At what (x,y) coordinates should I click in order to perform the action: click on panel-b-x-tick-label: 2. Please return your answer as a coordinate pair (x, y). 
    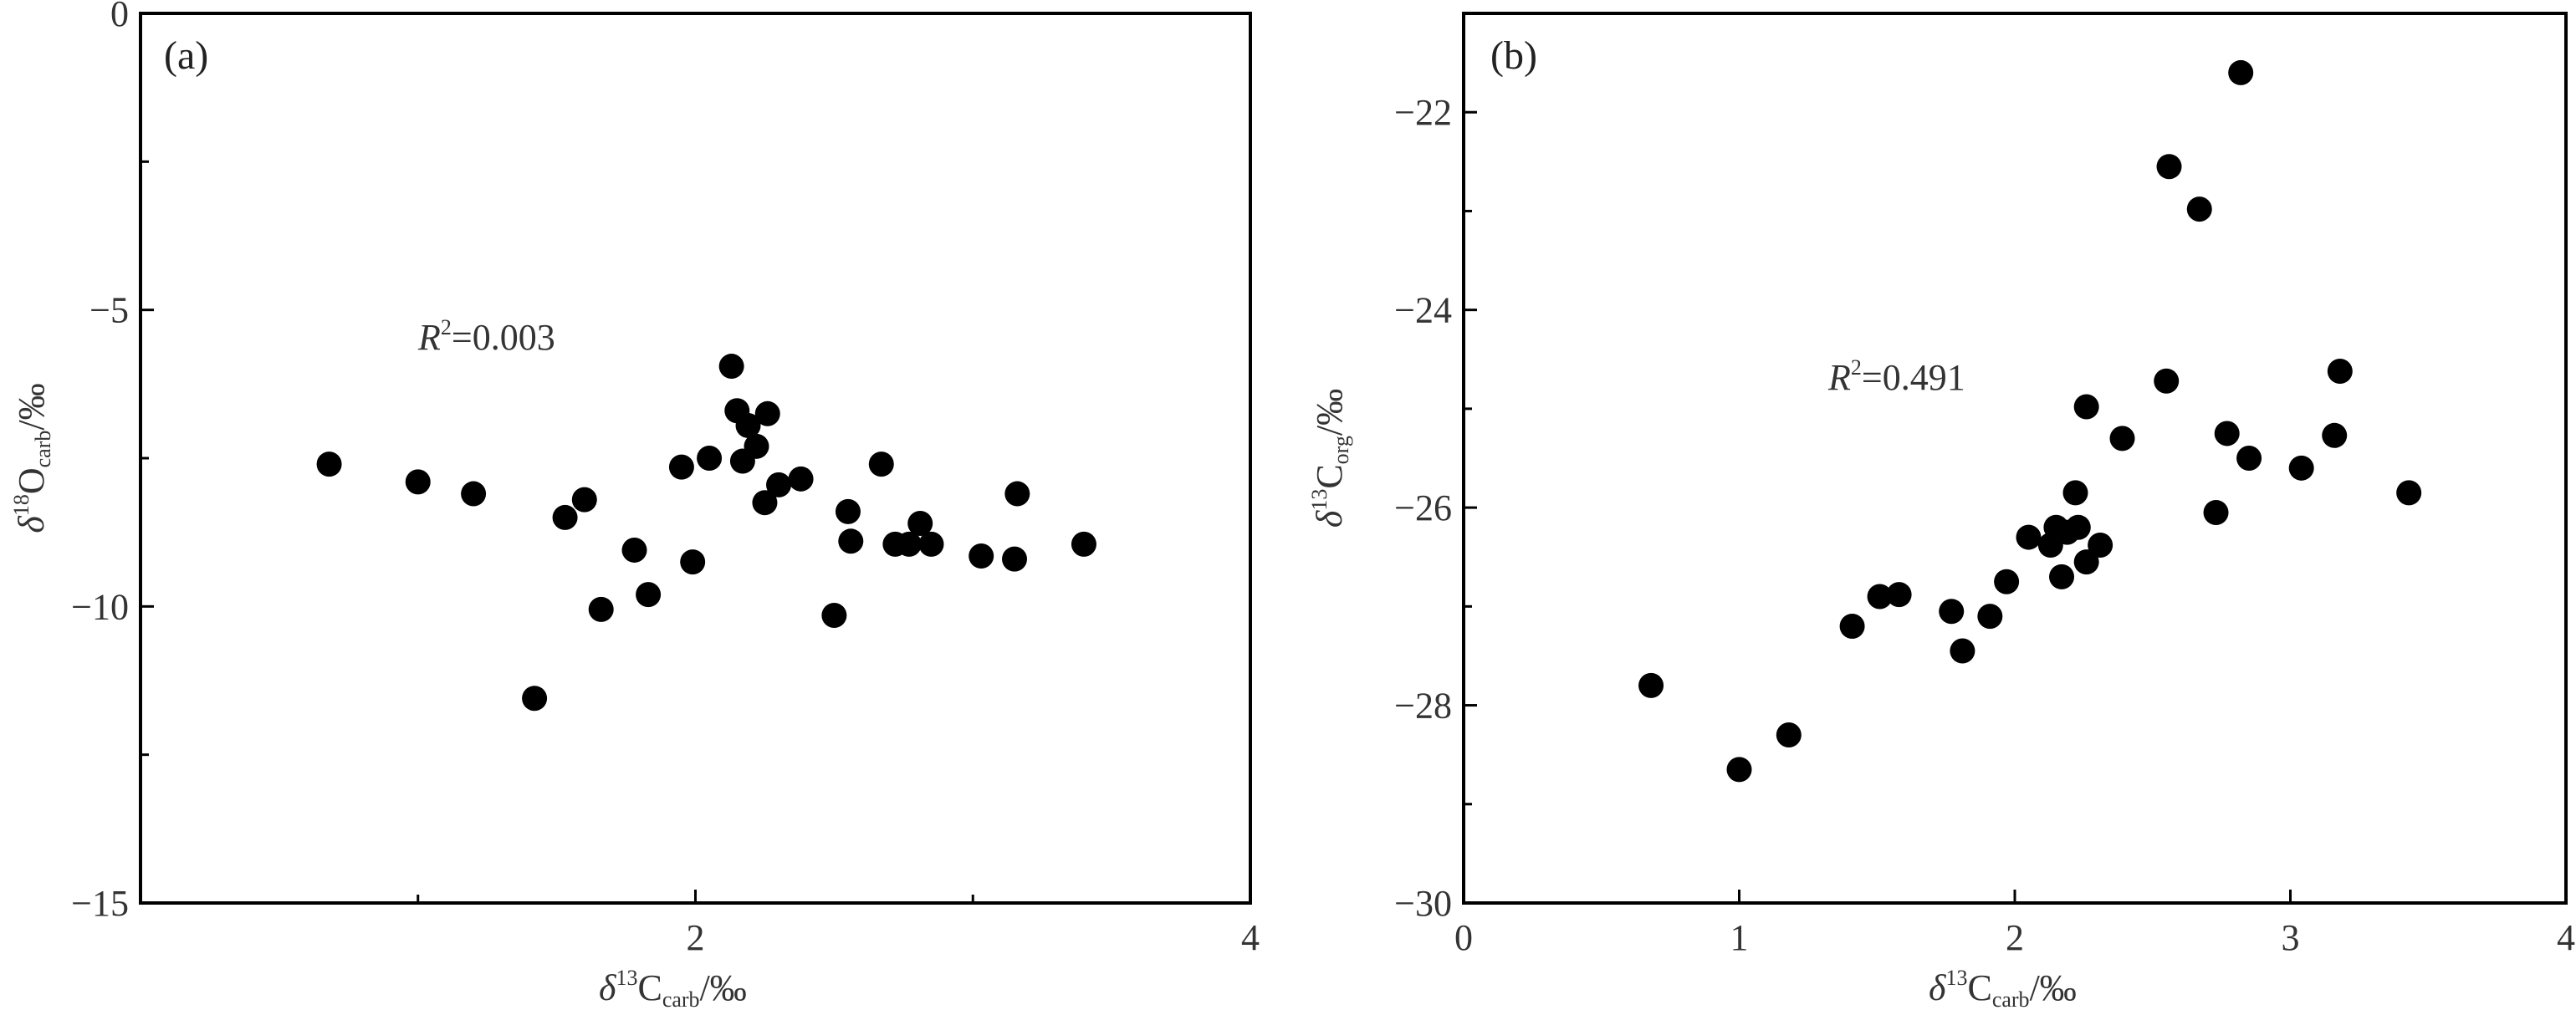
    Looking at the image, I should click on (2015, 937).